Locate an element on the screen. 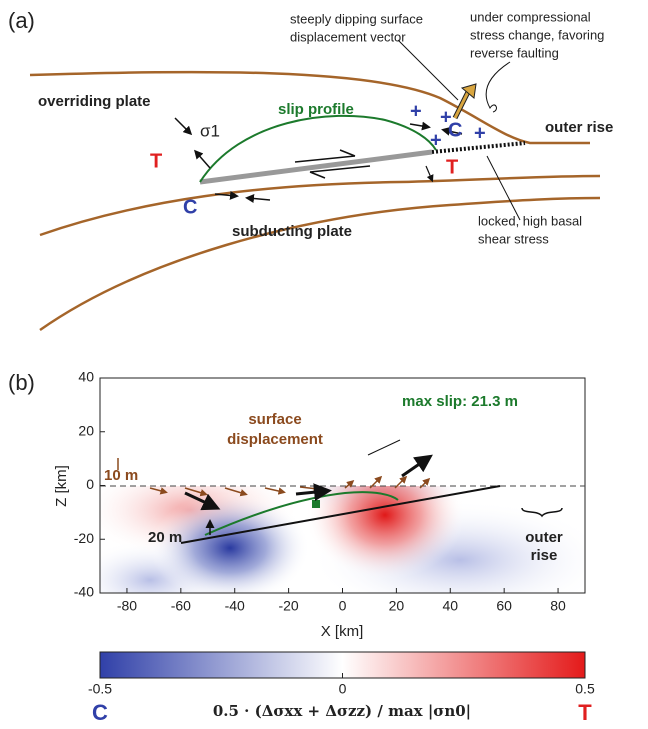  brace is located at coordinates (542, 512).